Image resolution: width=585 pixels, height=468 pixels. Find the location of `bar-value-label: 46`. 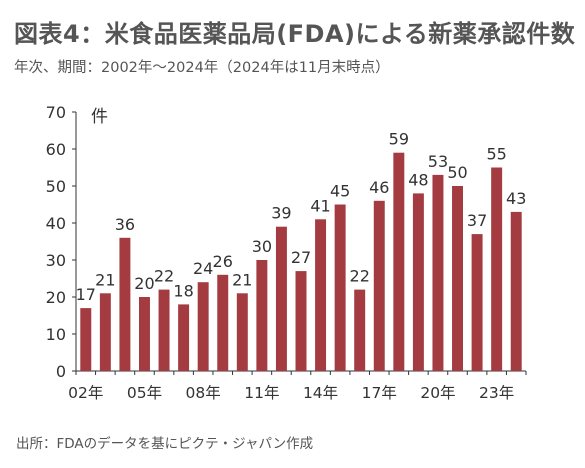

bar-value-label: 46 is located at coordinates (379, 187).